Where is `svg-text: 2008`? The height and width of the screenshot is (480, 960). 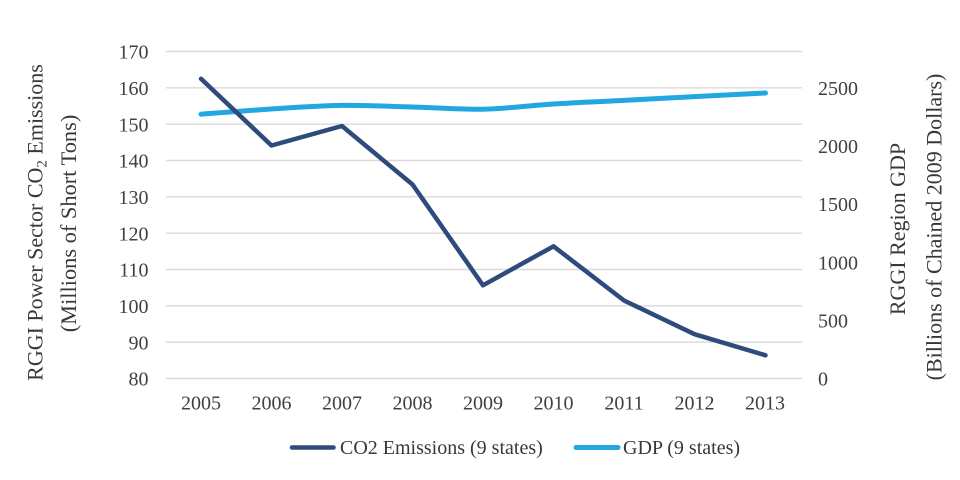
svg-text: 2008 is located at coordinates (413, 404).